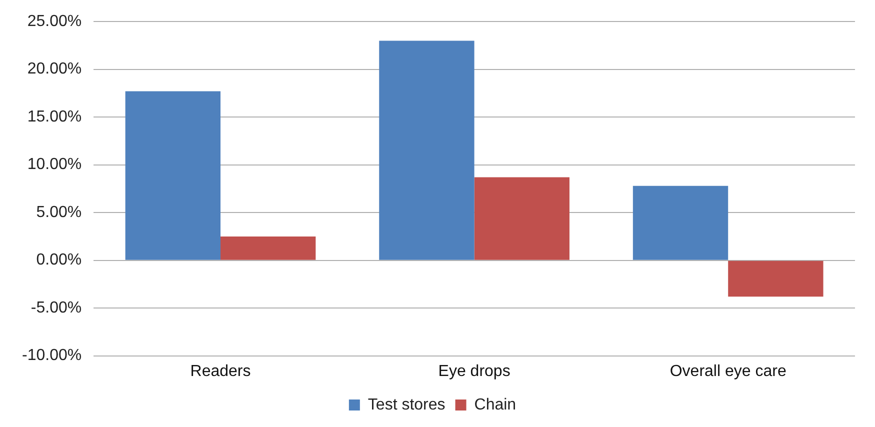 The image size is (875, 427). Describe the element at coordinates (220, 371) in the screenshot. I see `x-tick-label: Readers` at that location.